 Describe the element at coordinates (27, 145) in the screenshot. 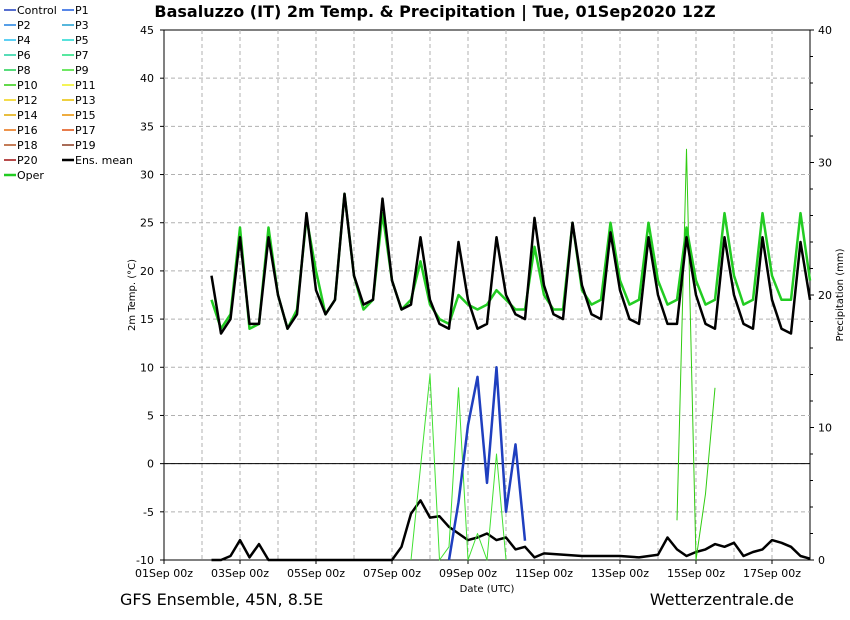

I see `legend-label-p18: P18` at that location.